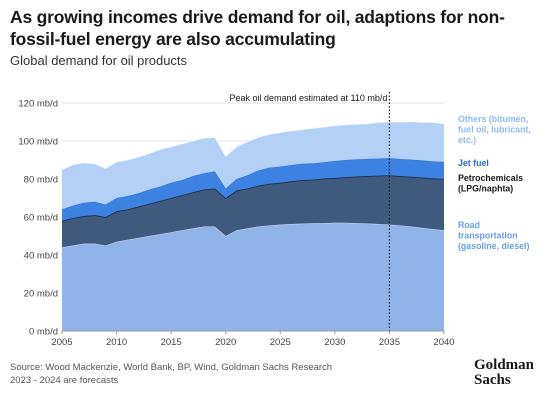 The image size is (550, 401). Describe the element at coordinates (280, 342) in the screenshot. I see `x-tick-label: 2025` at that location.